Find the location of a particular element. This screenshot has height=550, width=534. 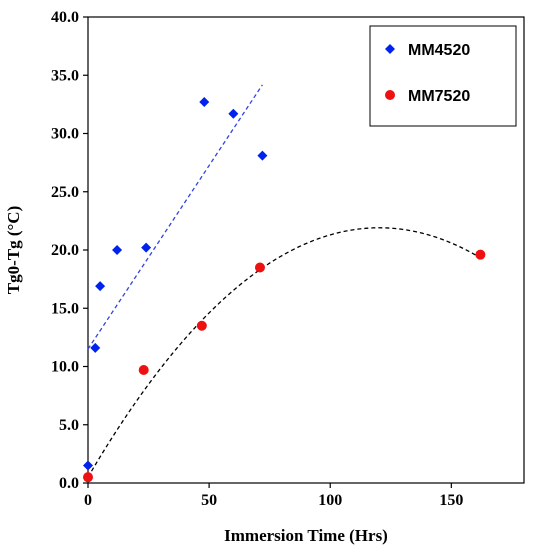

y-tick-label: 40.0 is located at coordinates (65, 17).